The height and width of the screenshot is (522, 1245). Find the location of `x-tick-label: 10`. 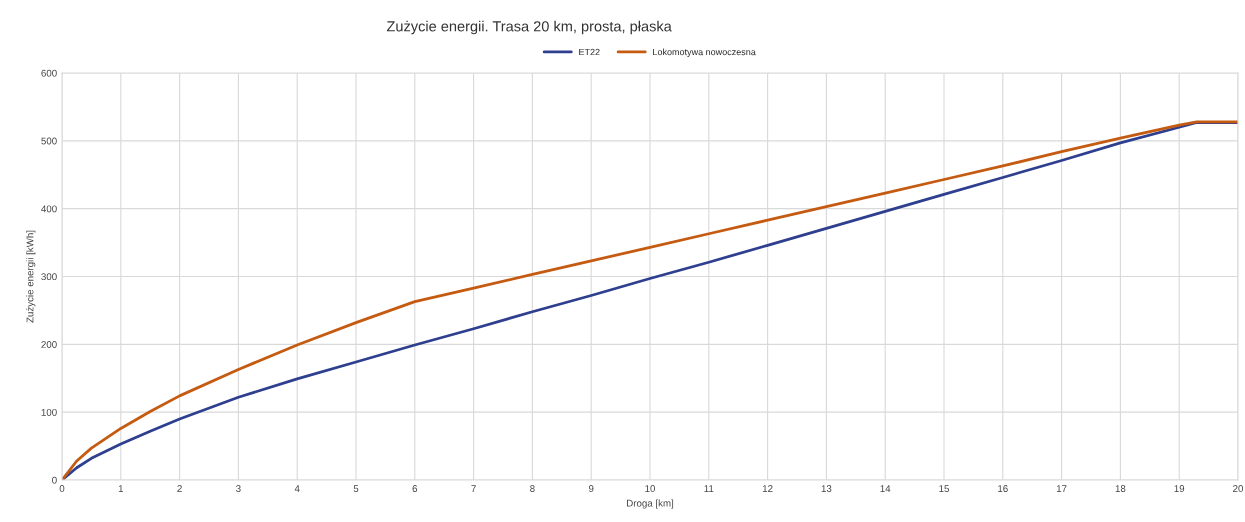

x-tick-label: 10 is located at coordinates (650, 488).